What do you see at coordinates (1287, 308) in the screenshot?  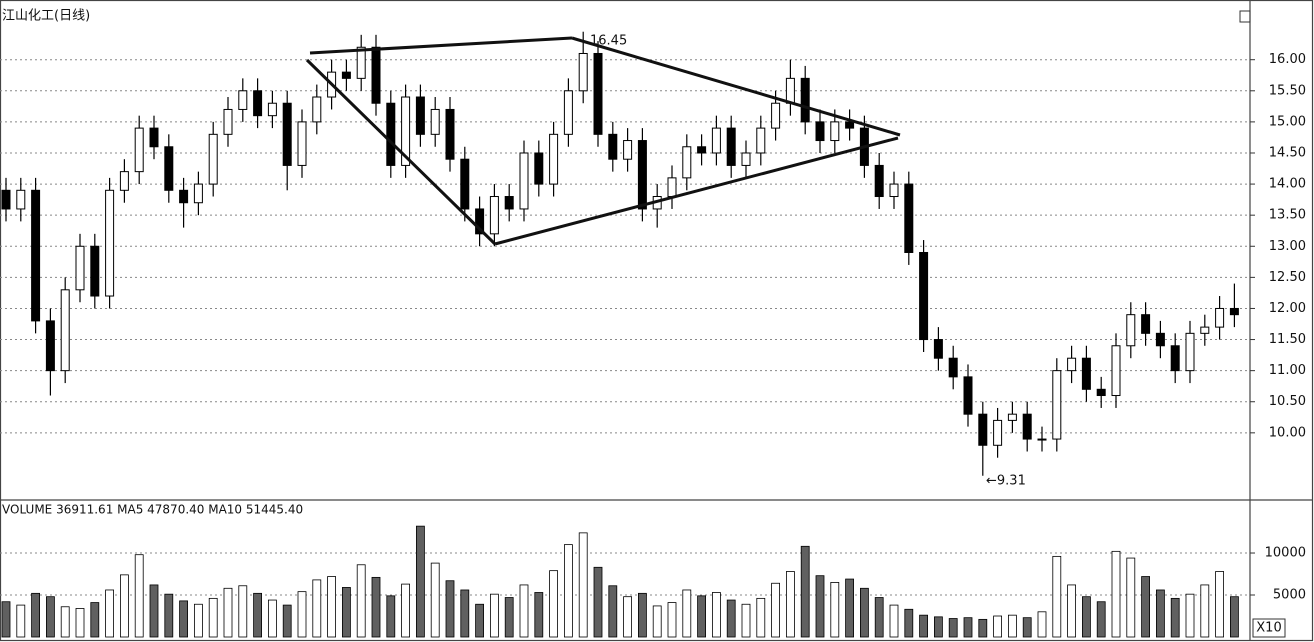 I see `y-tick-label: 12.00` at bounding box center [1287, 308].